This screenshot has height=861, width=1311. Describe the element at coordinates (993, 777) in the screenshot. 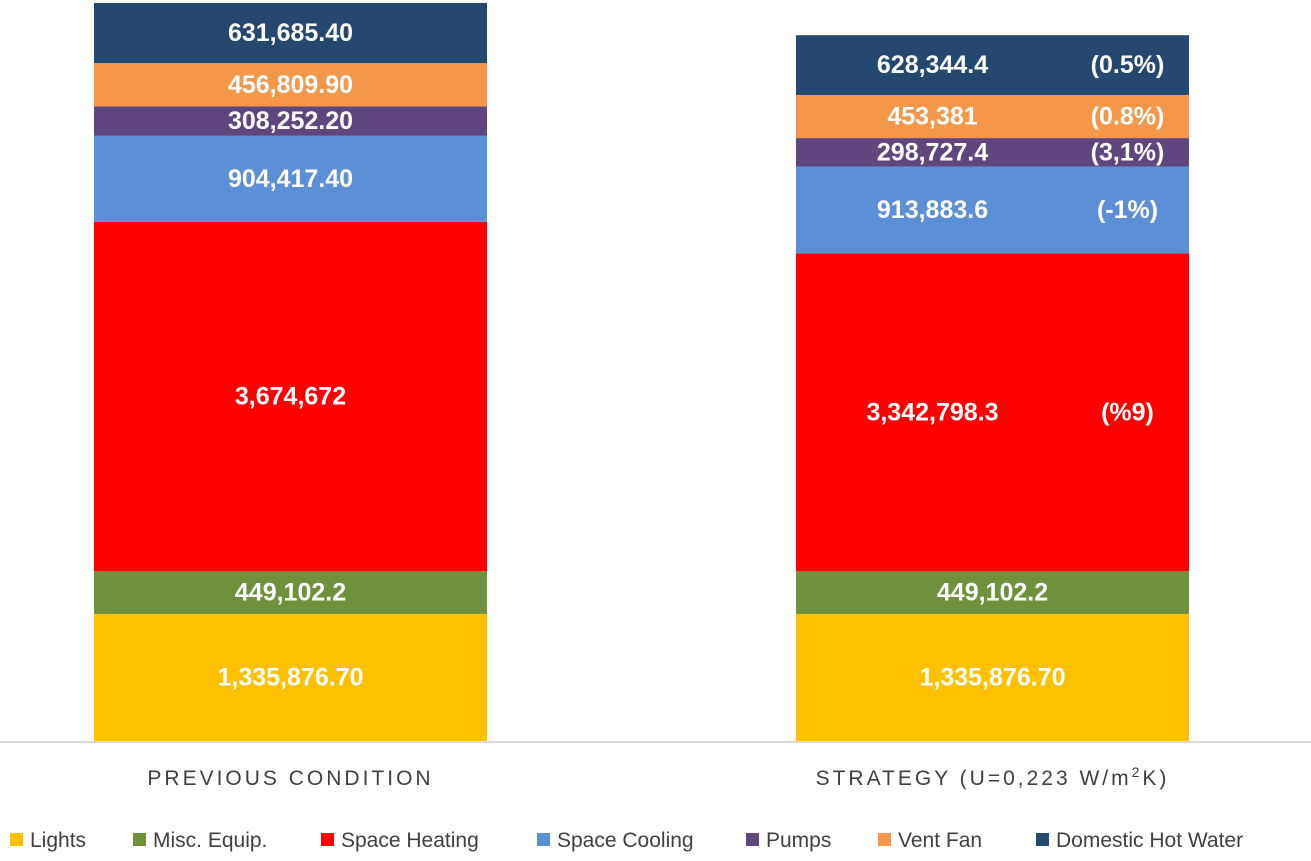

I see `category-label-2: STRATEGY (U=0,223 W/m2K)` at that location.